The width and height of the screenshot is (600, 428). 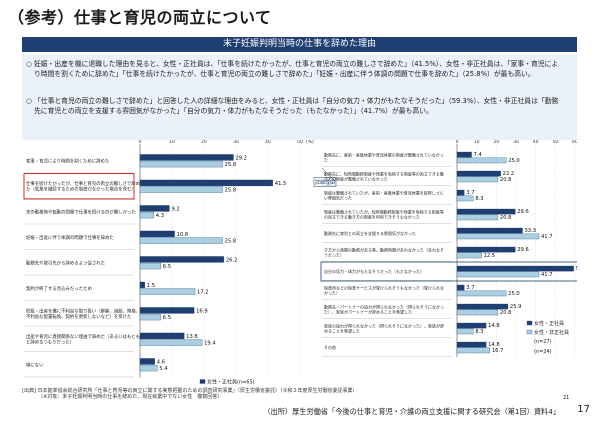 What do you see at coordinates (70, 237) in the screenshot?
I see `category-label: 妊娠・出産に伴う体調の問題で仕事を辞めた` at bounding box center [70, 237].